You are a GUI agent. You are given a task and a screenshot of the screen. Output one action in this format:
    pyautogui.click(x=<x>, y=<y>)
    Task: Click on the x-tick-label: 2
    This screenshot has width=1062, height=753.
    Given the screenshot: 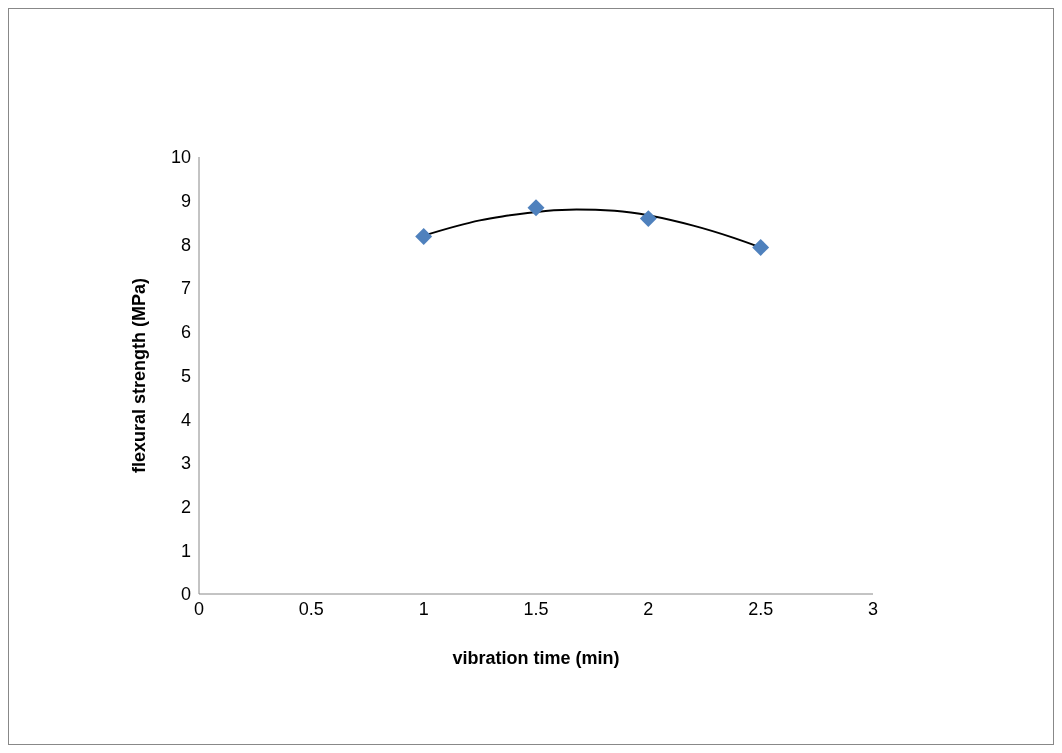 What is the action you would take?
    pyautogui.click(x=648, y=608)
    